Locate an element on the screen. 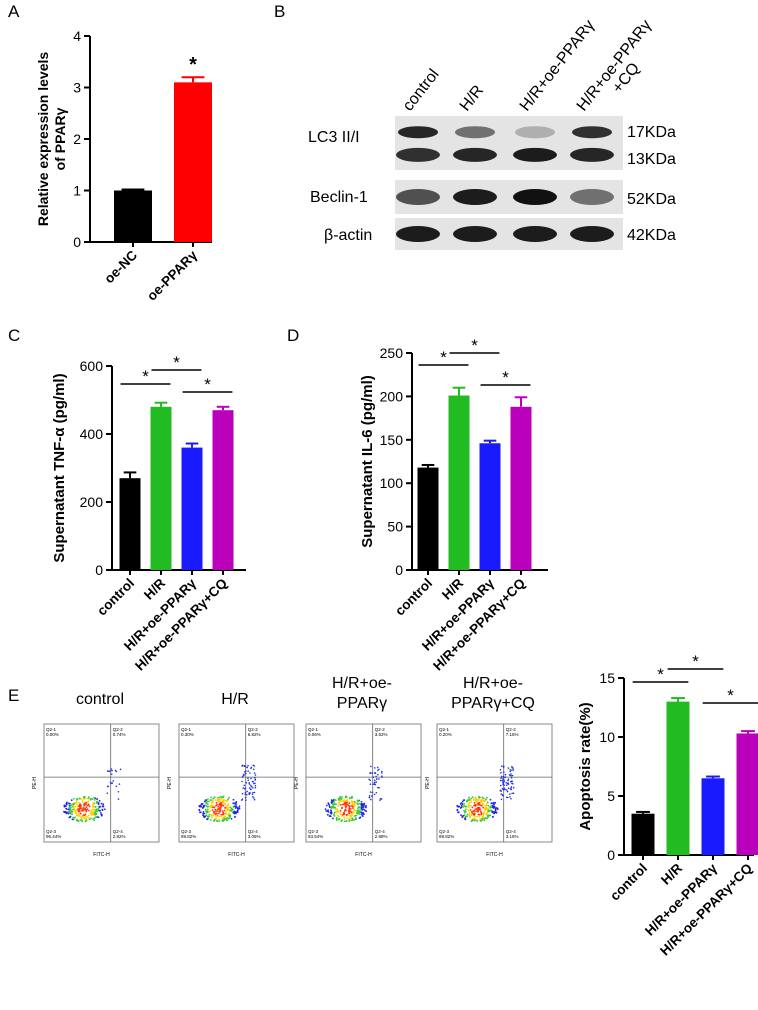 This screenshot has width=758, height=1010. row-label-beclin: Beclin-1 is located at coordinates (339, 197).